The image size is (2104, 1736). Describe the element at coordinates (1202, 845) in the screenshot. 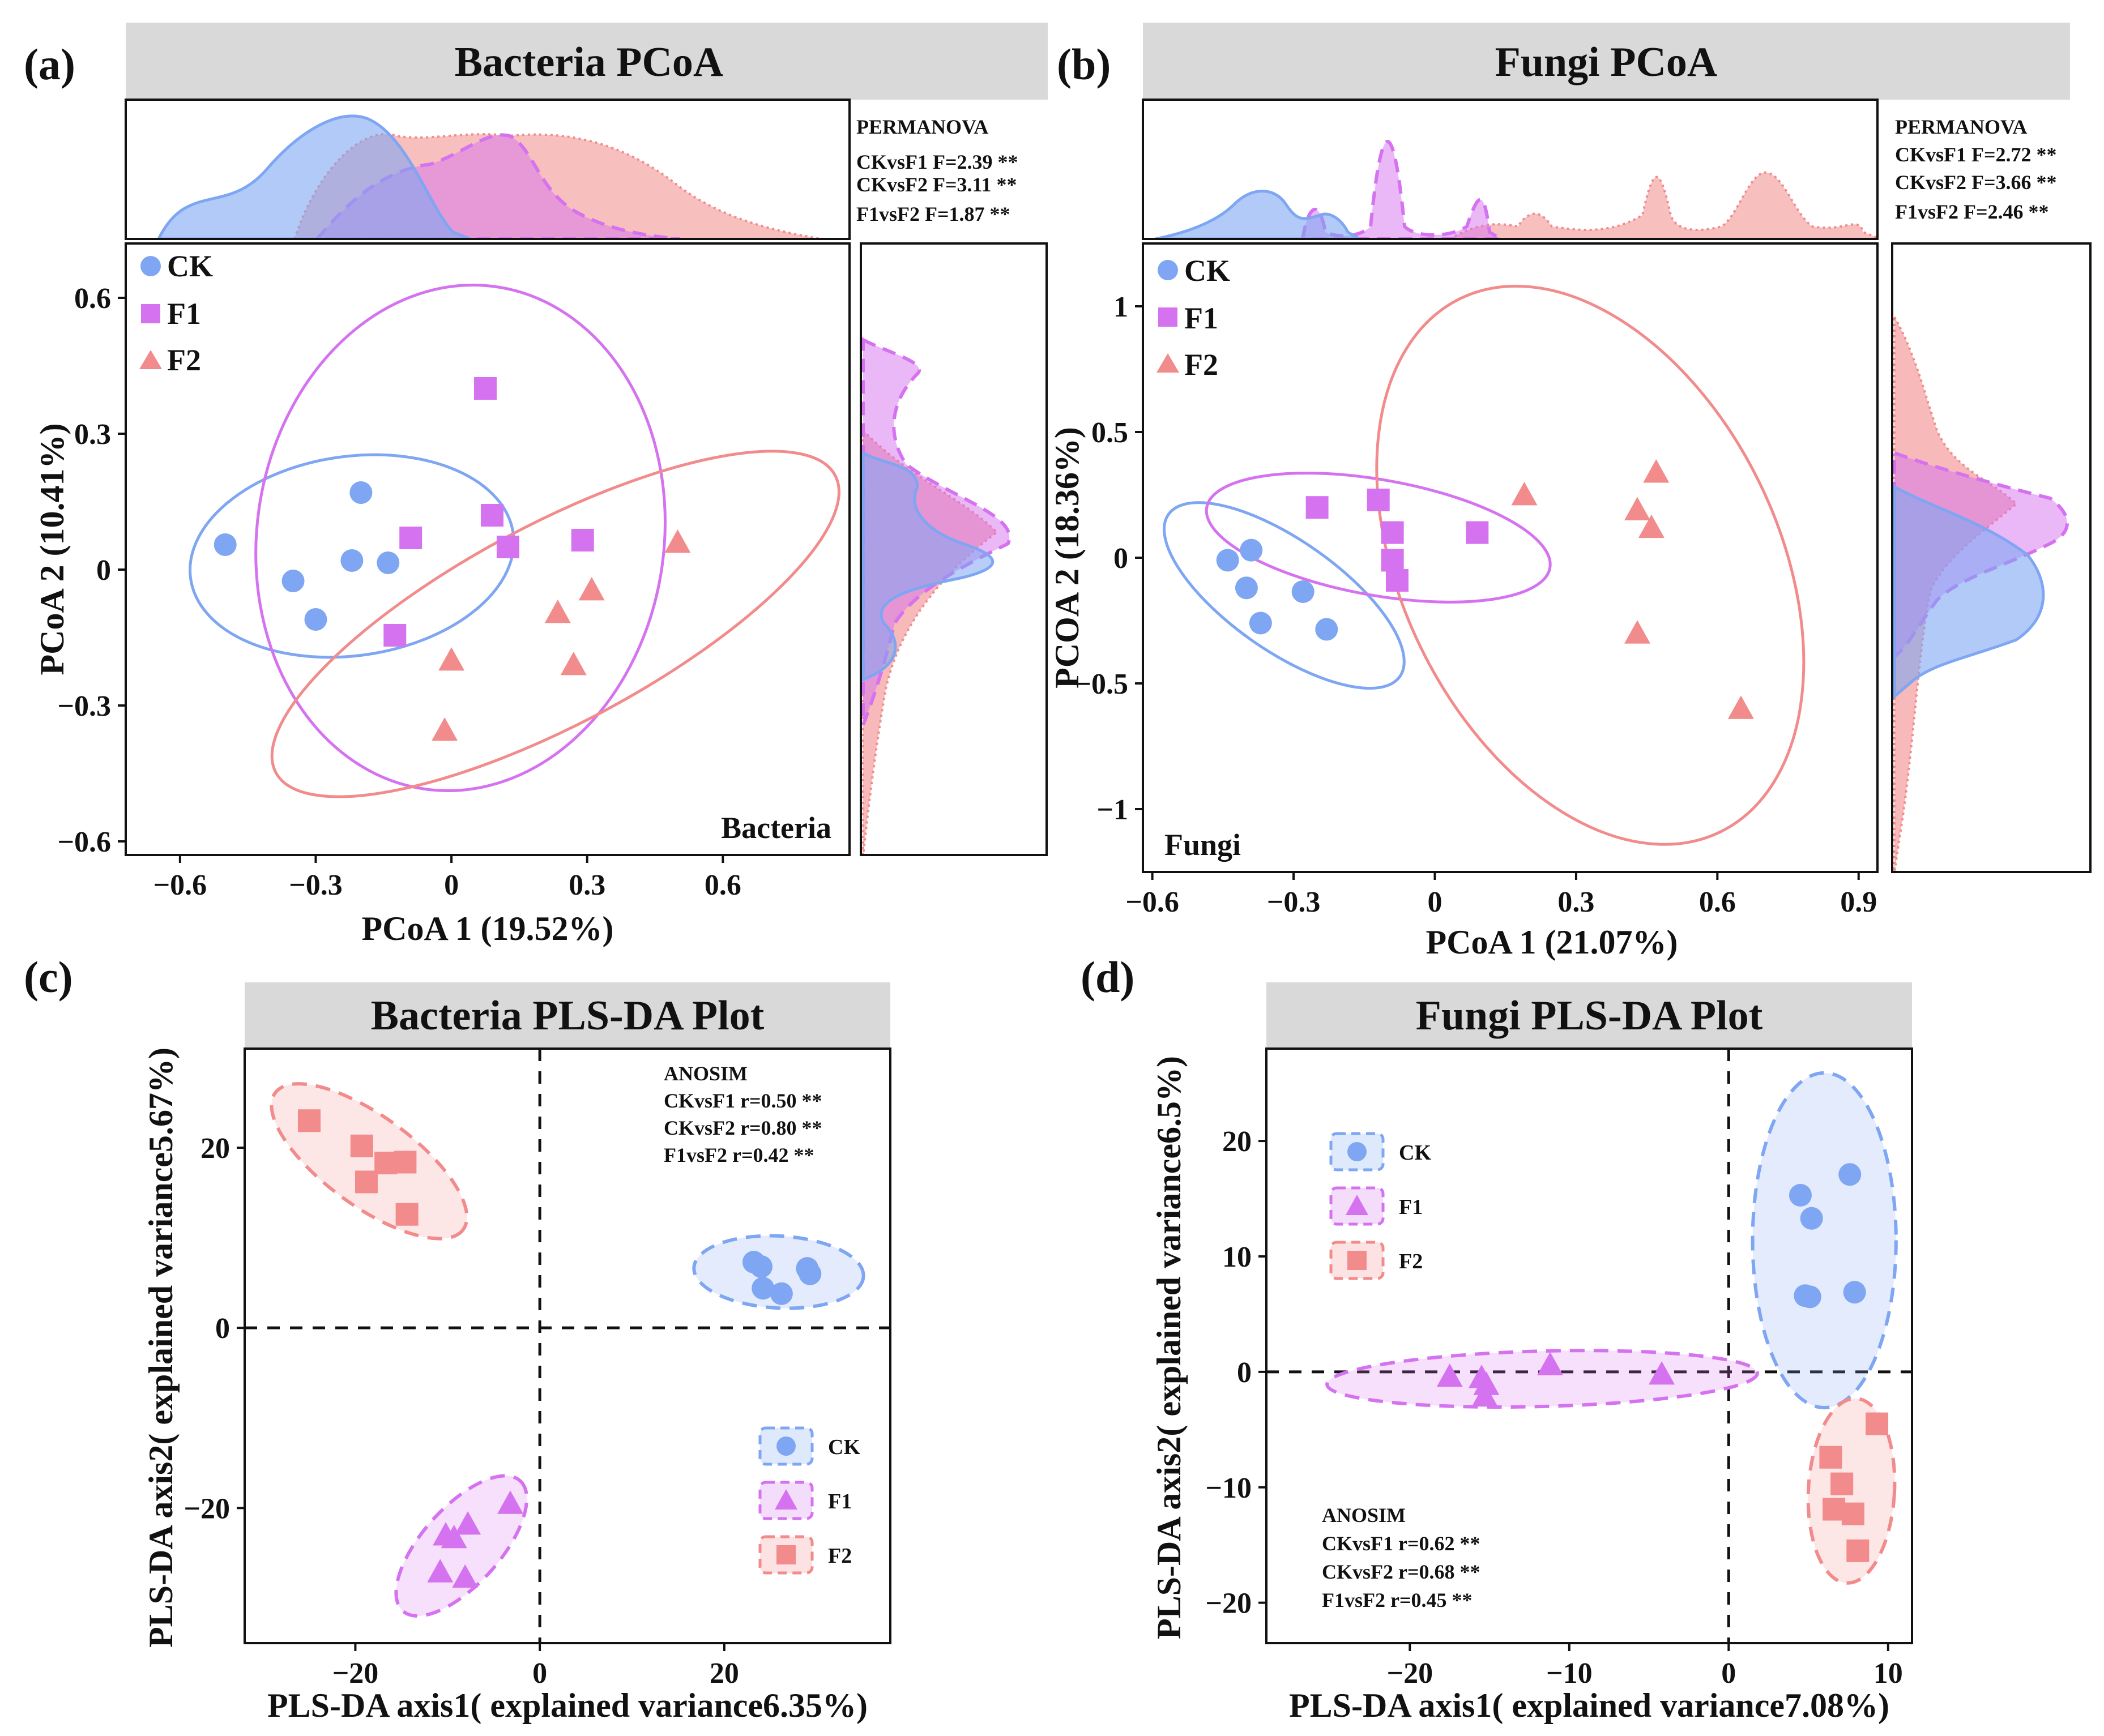

I see `panel-b-corner-label: Fungi` at that location.